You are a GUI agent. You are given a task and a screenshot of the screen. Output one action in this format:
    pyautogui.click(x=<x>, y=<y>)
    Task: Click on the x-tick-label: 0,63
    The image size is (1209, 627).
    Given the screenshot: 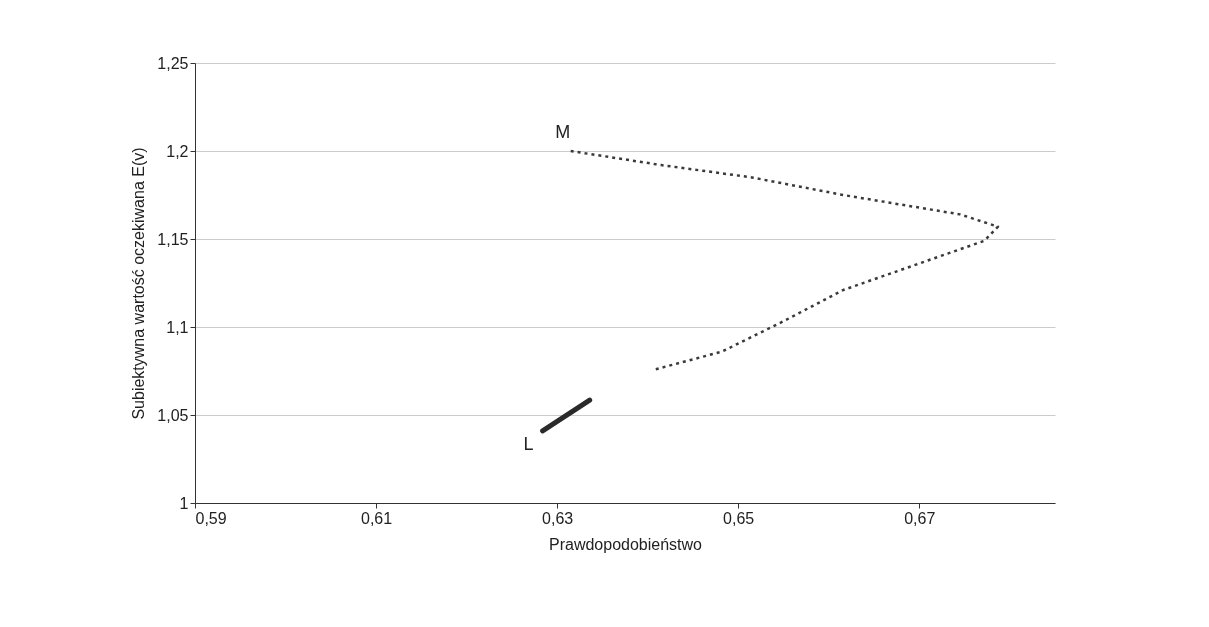 What is the action you would take?
    pyautogui.click(x=558, y=518)
    